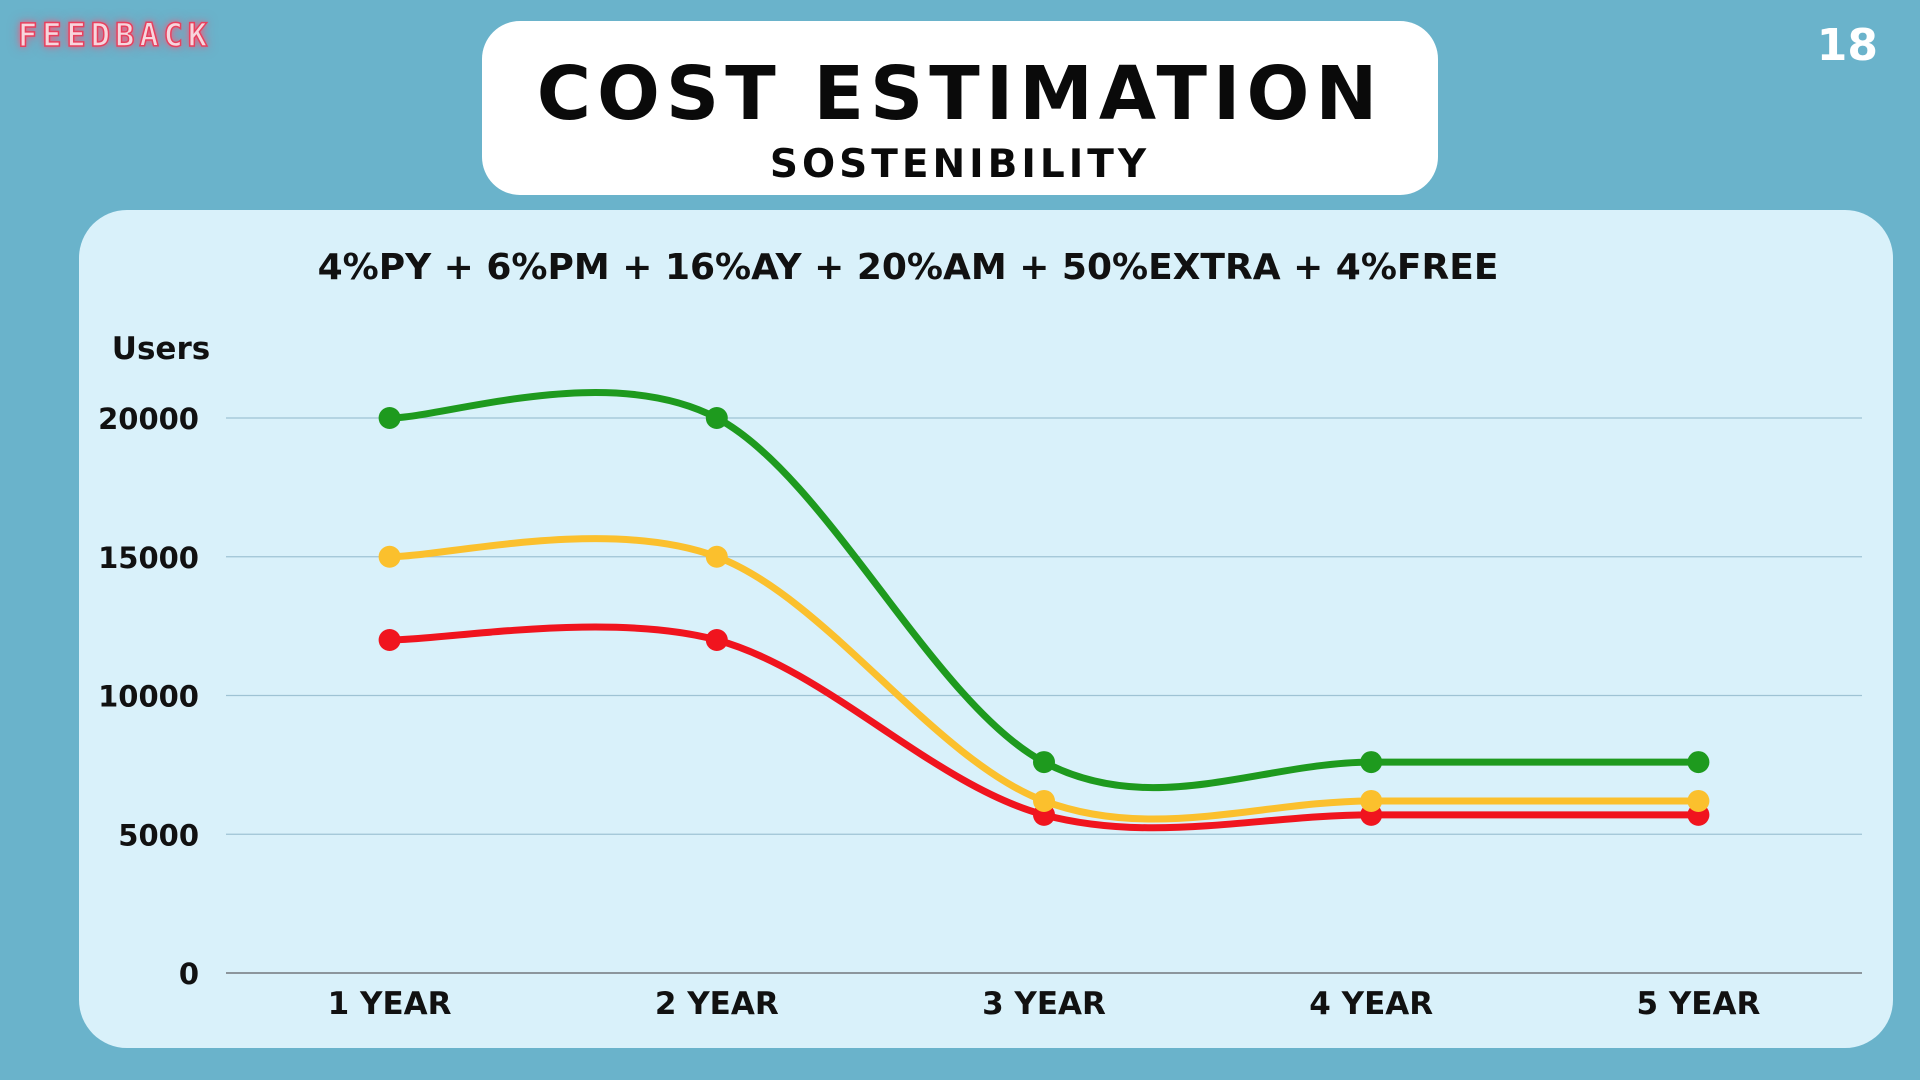  Describe the element at coordinates (717, 1004) in the screenshot. I see `x-tick-label: 2 YEAR` at that location.